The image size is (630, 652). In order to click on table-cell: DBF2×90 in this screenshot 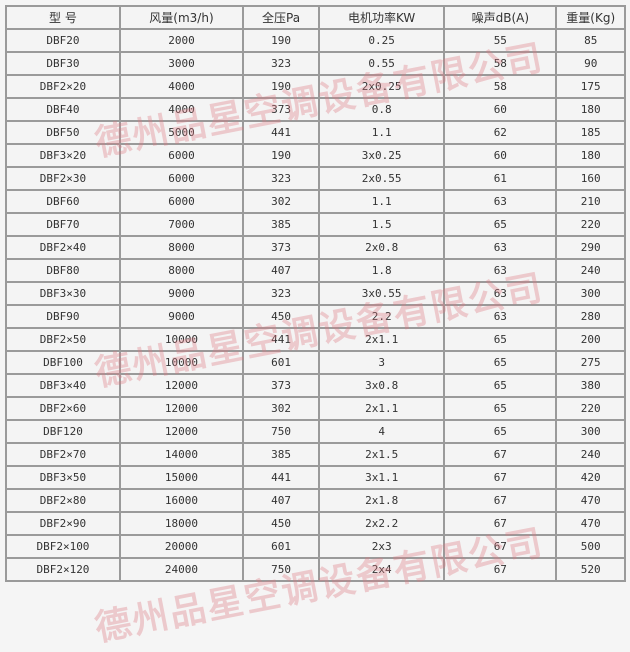, I will do `click(63, 523)`.